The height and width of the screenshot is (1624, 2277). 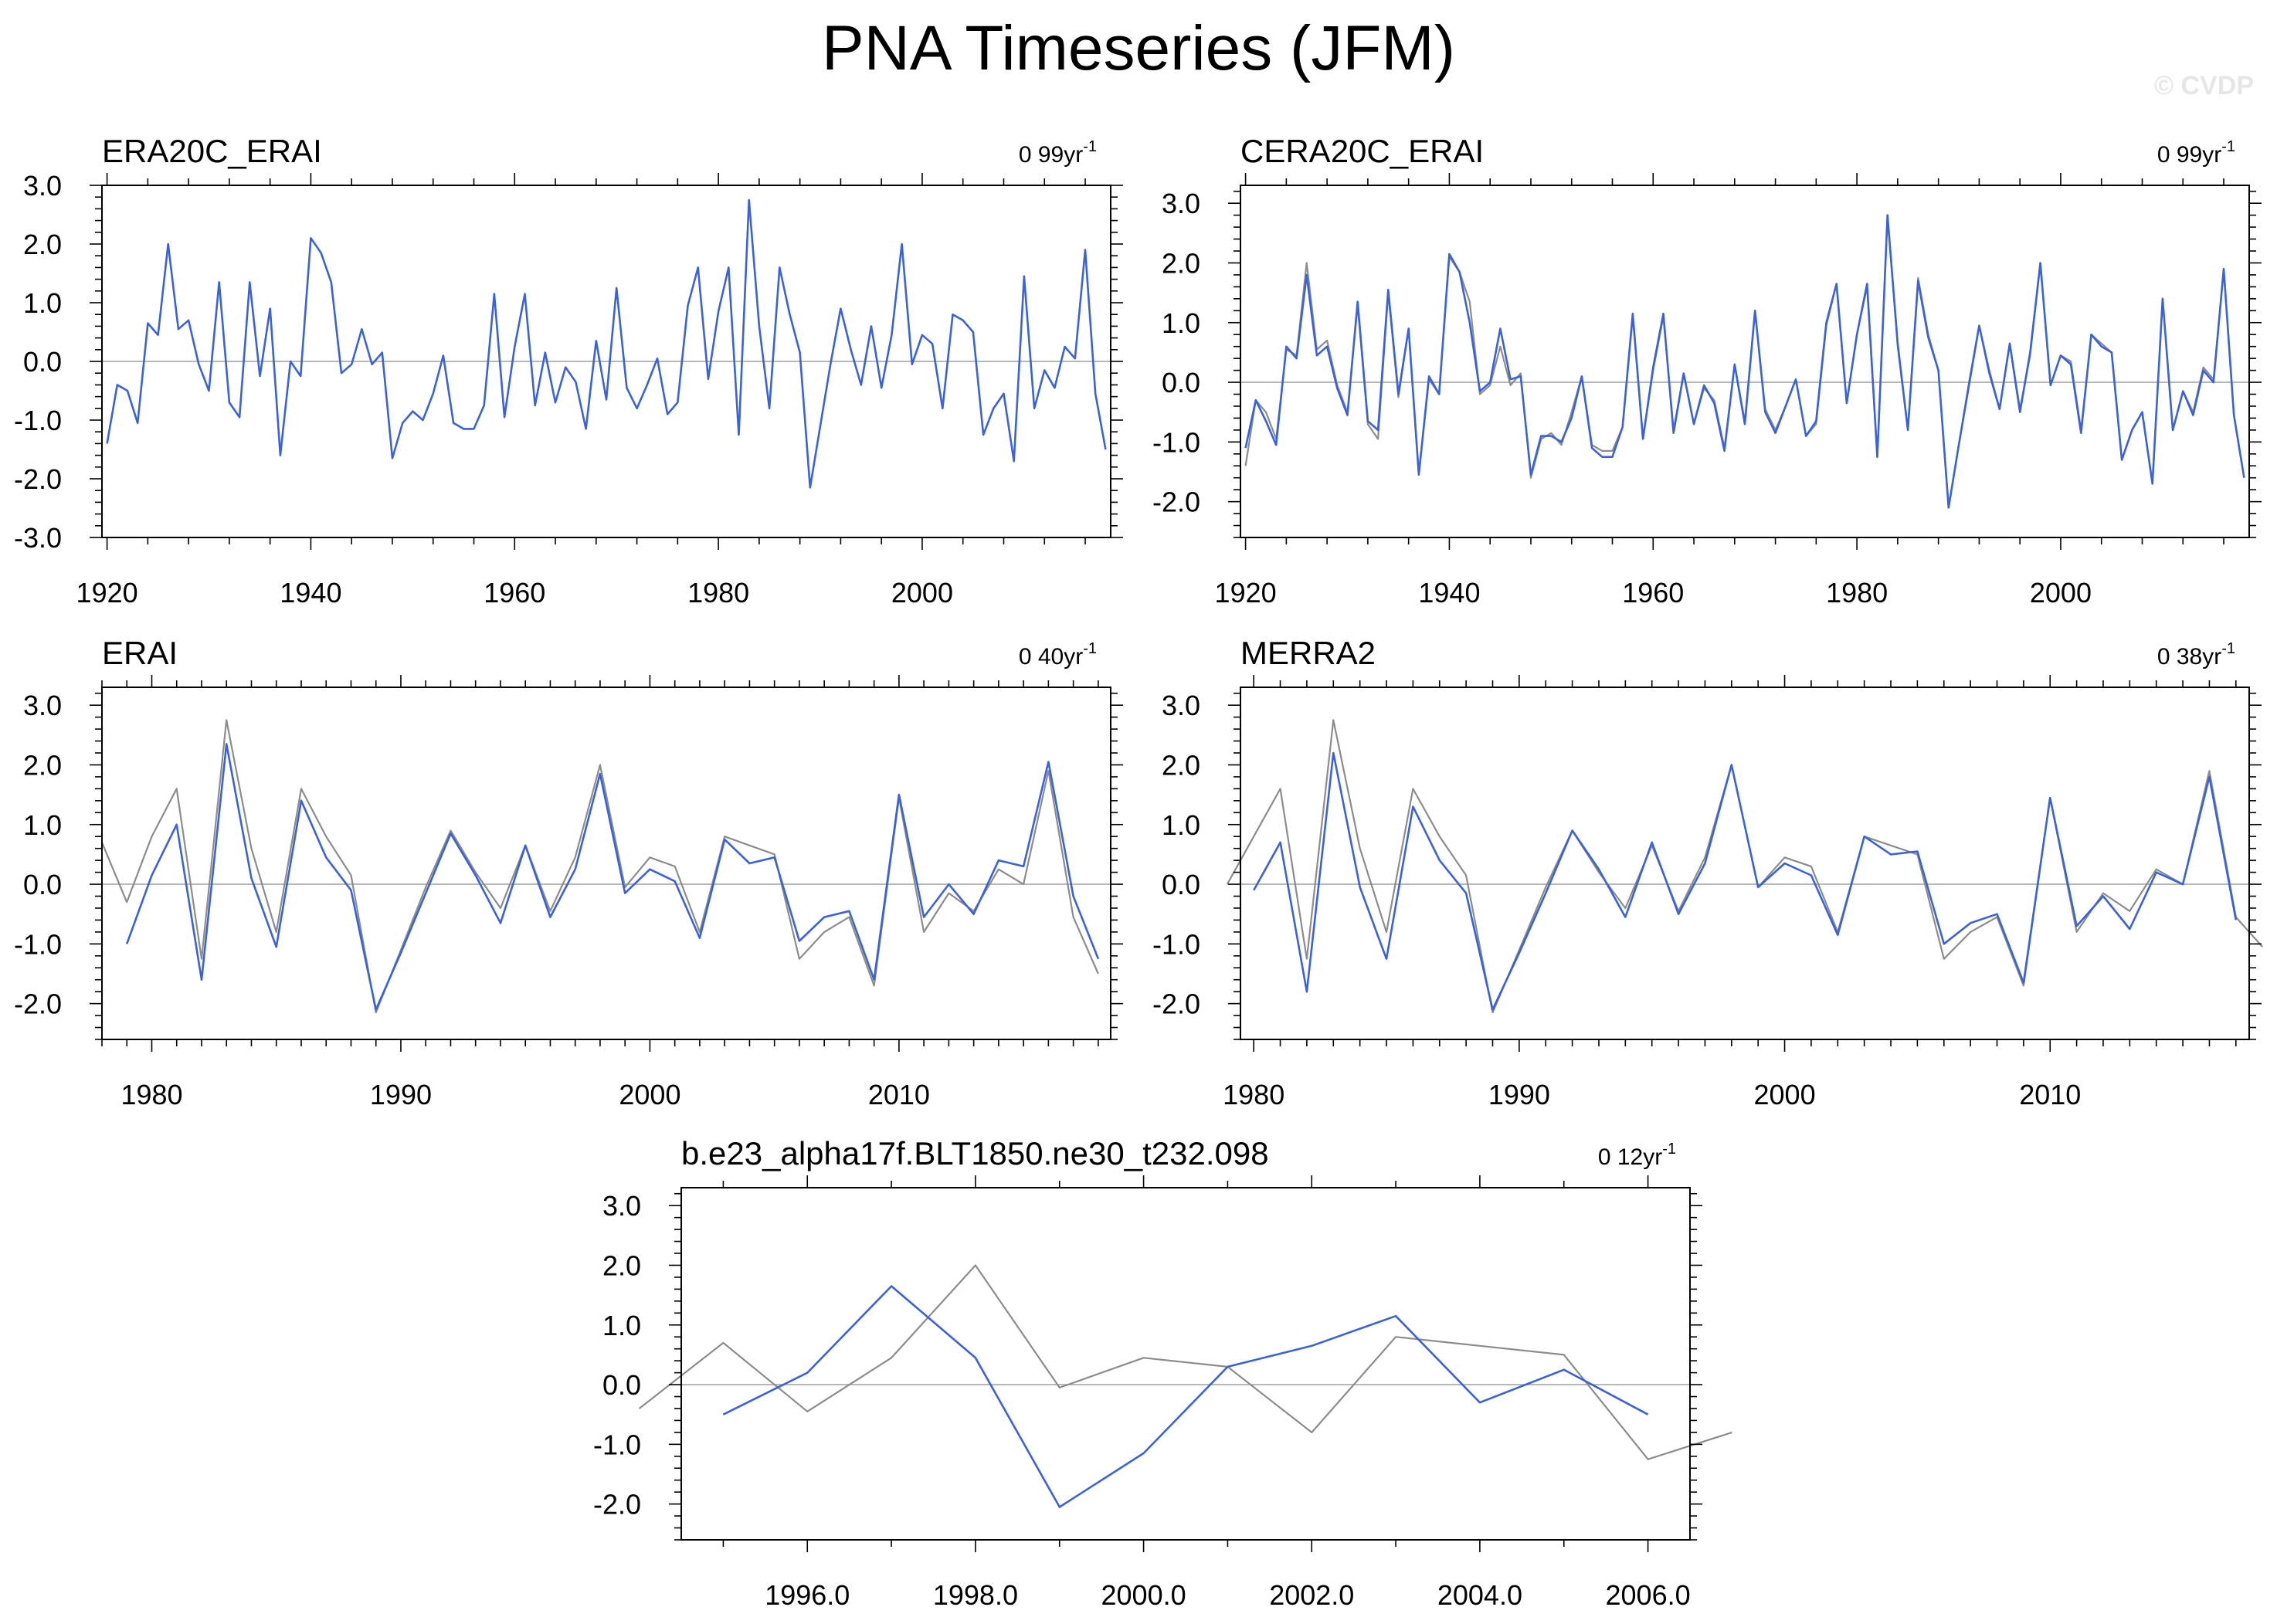 I want to click on x-tick-label: 1998.0, so click(x=975, y=1595).